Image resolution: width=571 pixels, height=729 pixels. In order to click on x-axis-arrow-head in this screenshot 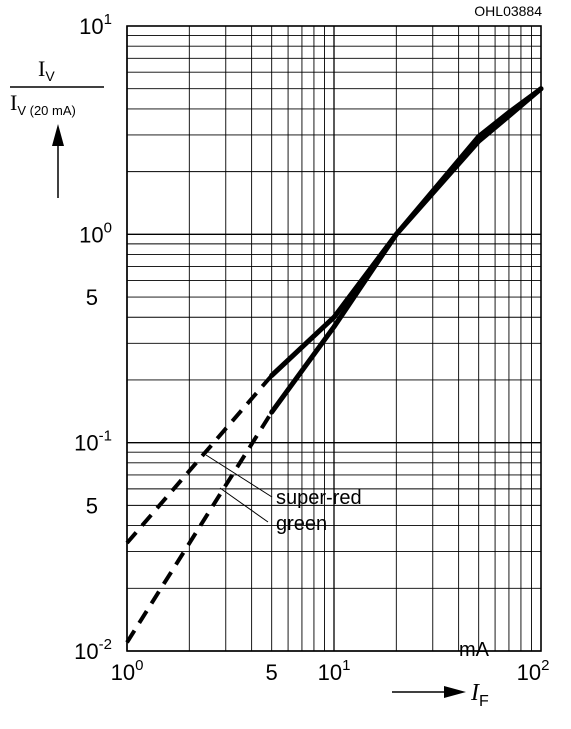, I will do `click(455, 692)`.